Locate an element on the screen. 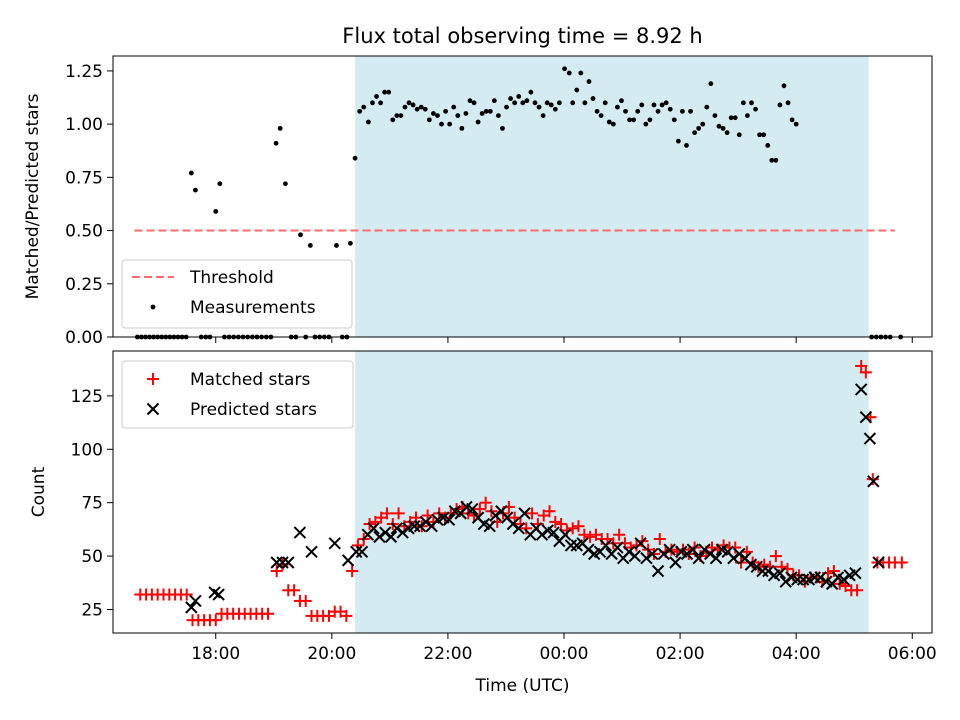 Image resolution: width=960 pixels, height=720 pixels. bottom-x-ticks: 18:00 20:00 22:00 00:00 02:00 04:00 06:00 is located at coordinates (564, 648).